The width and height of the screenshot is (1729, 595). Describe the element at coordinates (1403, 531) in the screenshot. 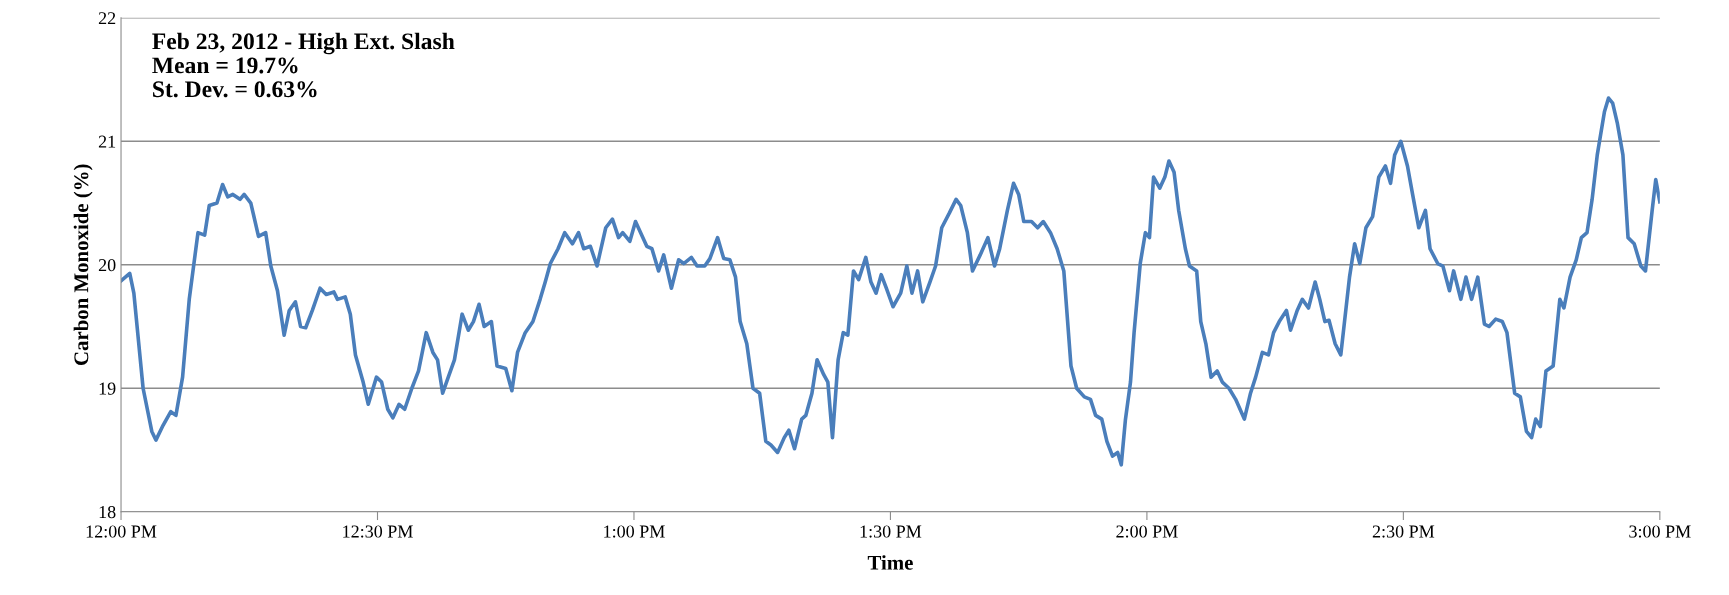

I see `x-tick-label: 2:30 PM` at that location.